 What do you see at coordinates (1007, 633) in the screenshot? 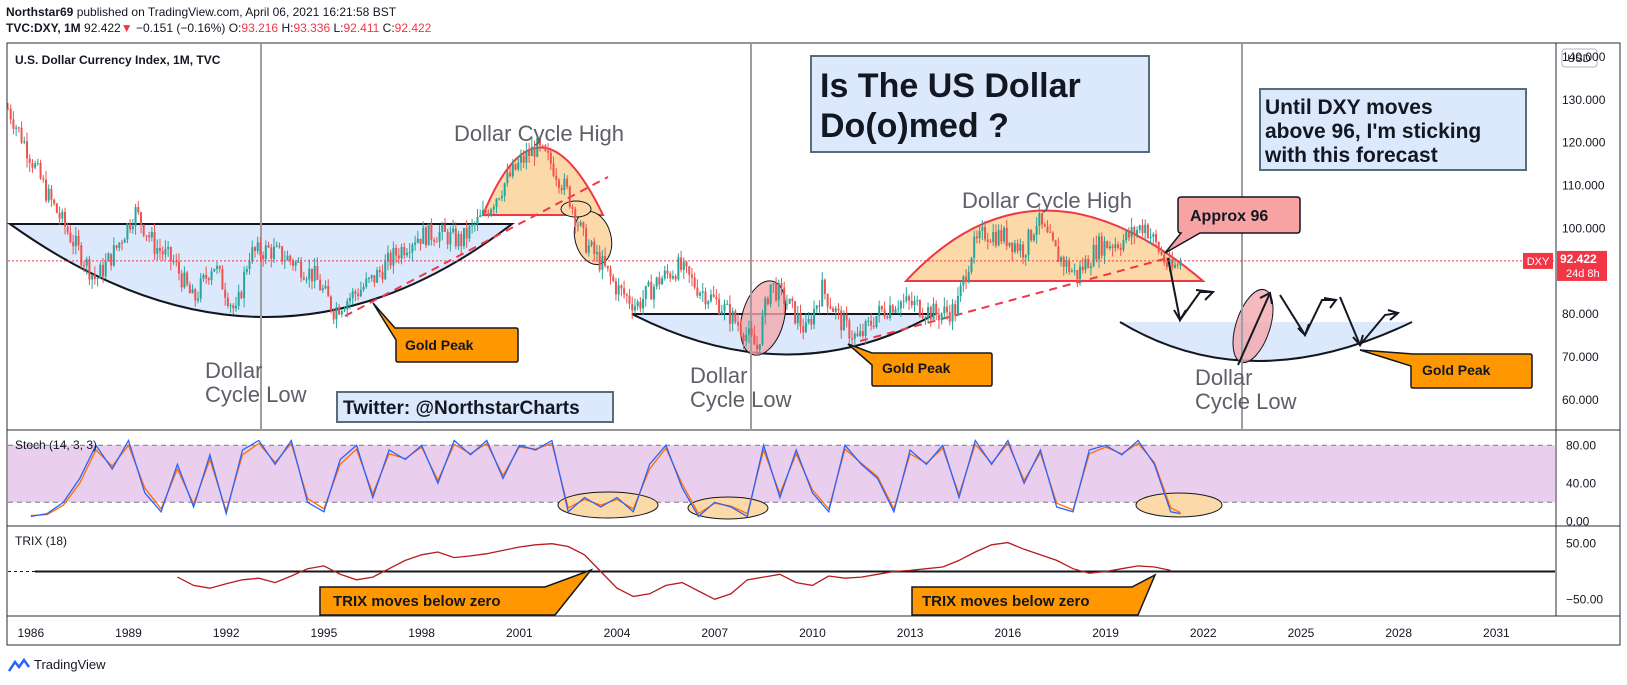
I see `time-tick-label: 2016` at bounding box center [1007, 633].